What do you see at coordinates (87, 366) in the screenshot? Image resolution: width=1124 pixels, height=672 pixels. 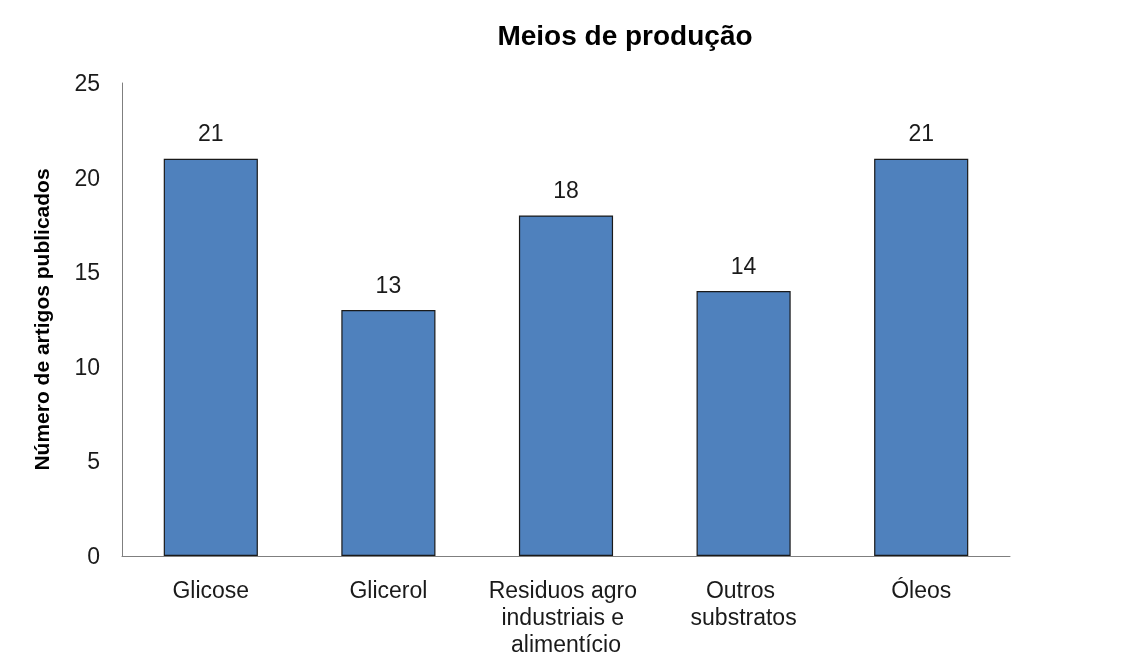 I see `y-tick-label: 10` at bounding box center [87, 366].